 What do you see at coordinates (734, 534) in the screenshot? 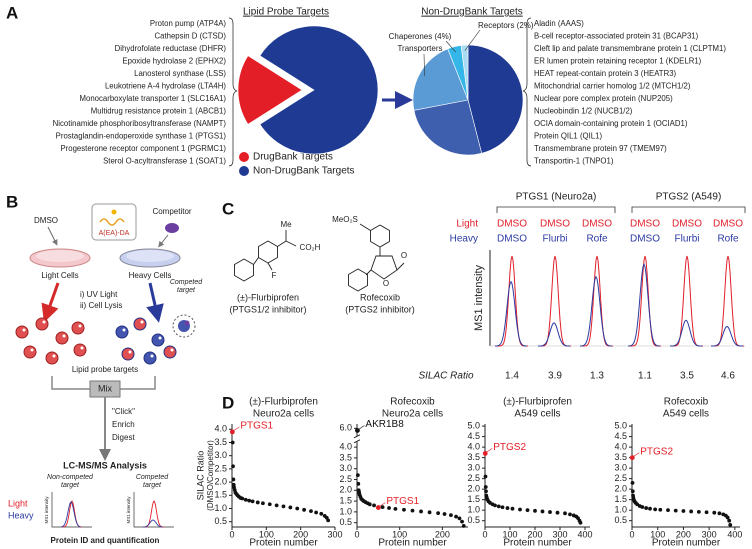
I see `x-tick-label: 400` at bounding box center [734, 534].